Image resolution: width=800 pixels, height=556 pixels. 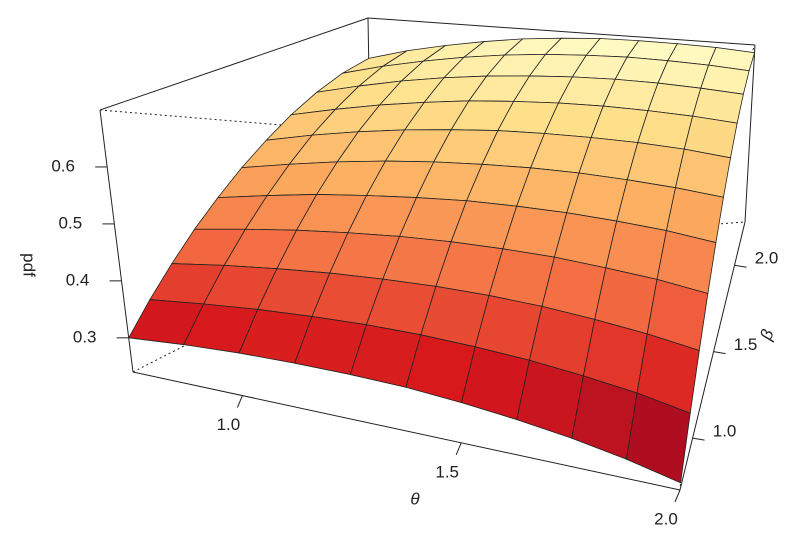 I want to click on z-tick-label: 0.3, so click(x=85, y=336).